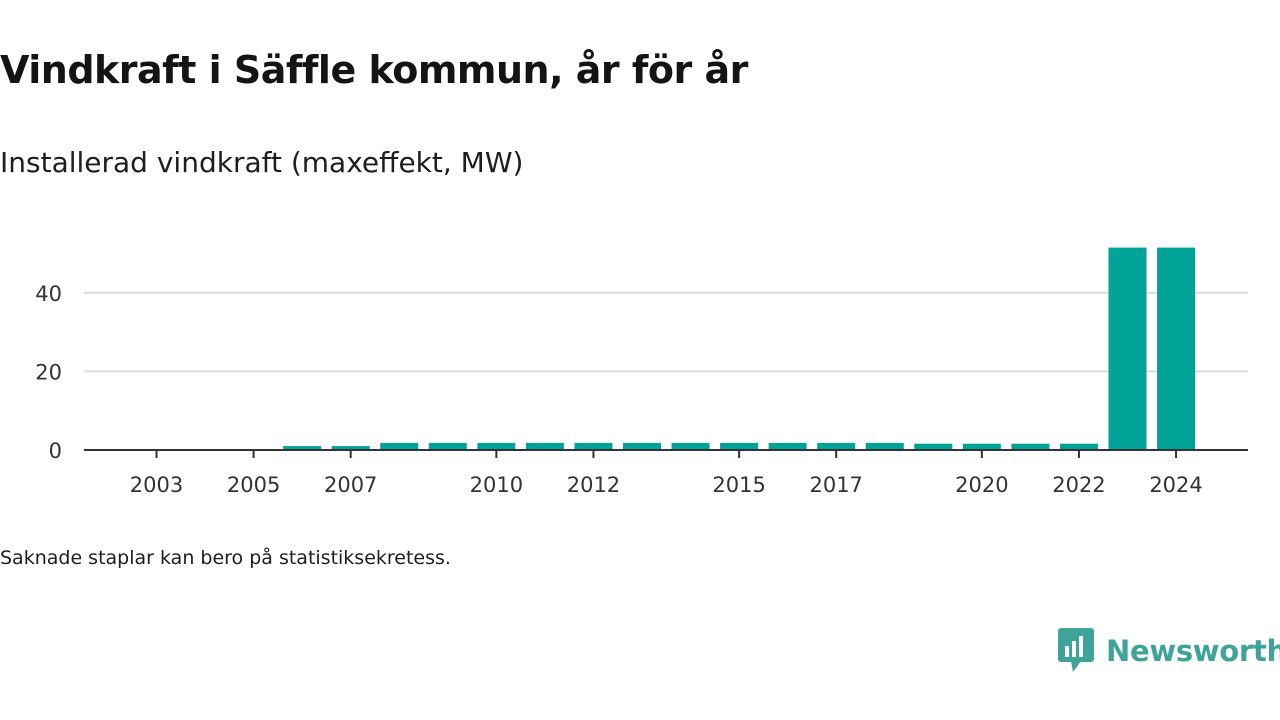 The image size is (1280, 720). What do you see at coordinates (1127, 348) in the screenshot?
I see `bar-2023` at bounding box center [1127, 348].